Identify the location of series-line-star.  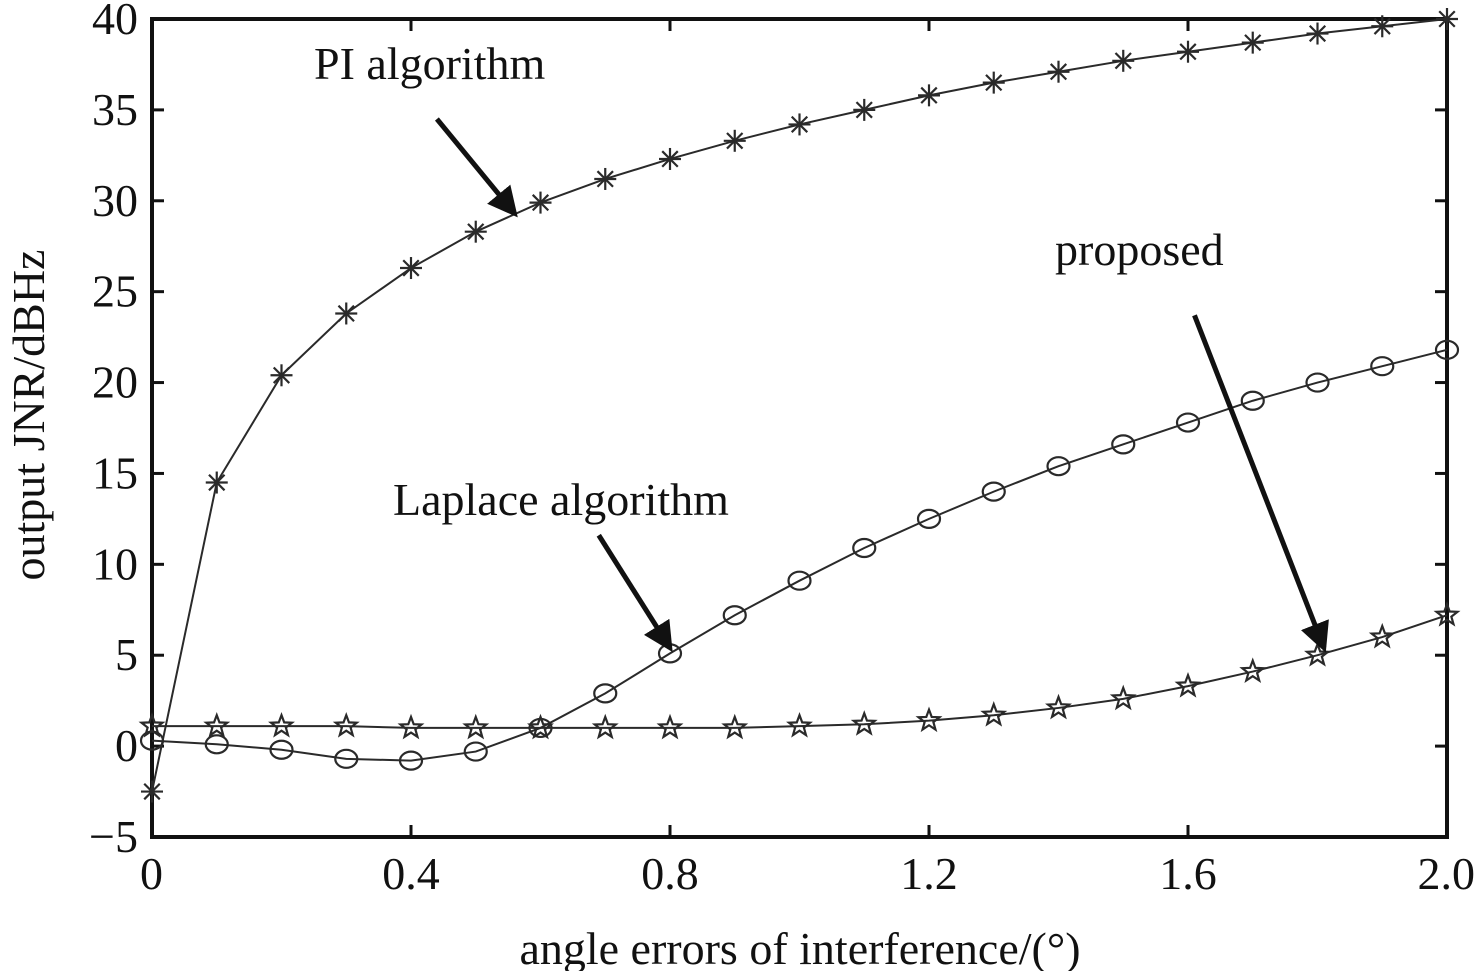
(800, 671).